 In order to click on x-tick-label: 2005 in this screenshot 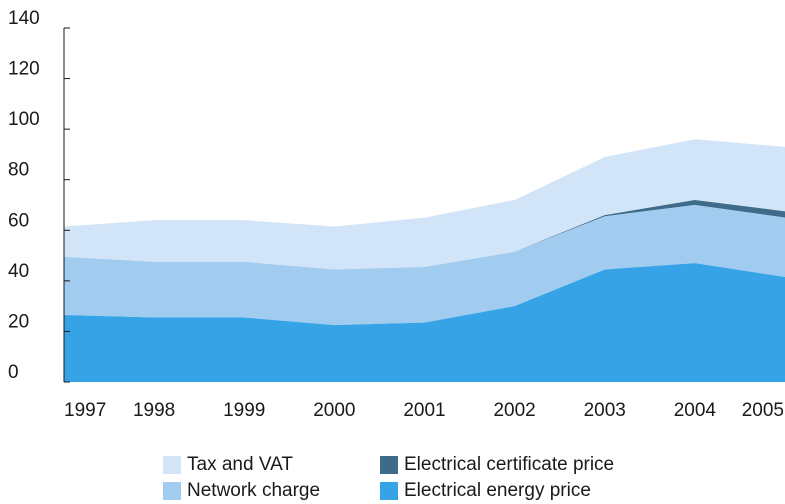, I will do `click(763, 410)`.